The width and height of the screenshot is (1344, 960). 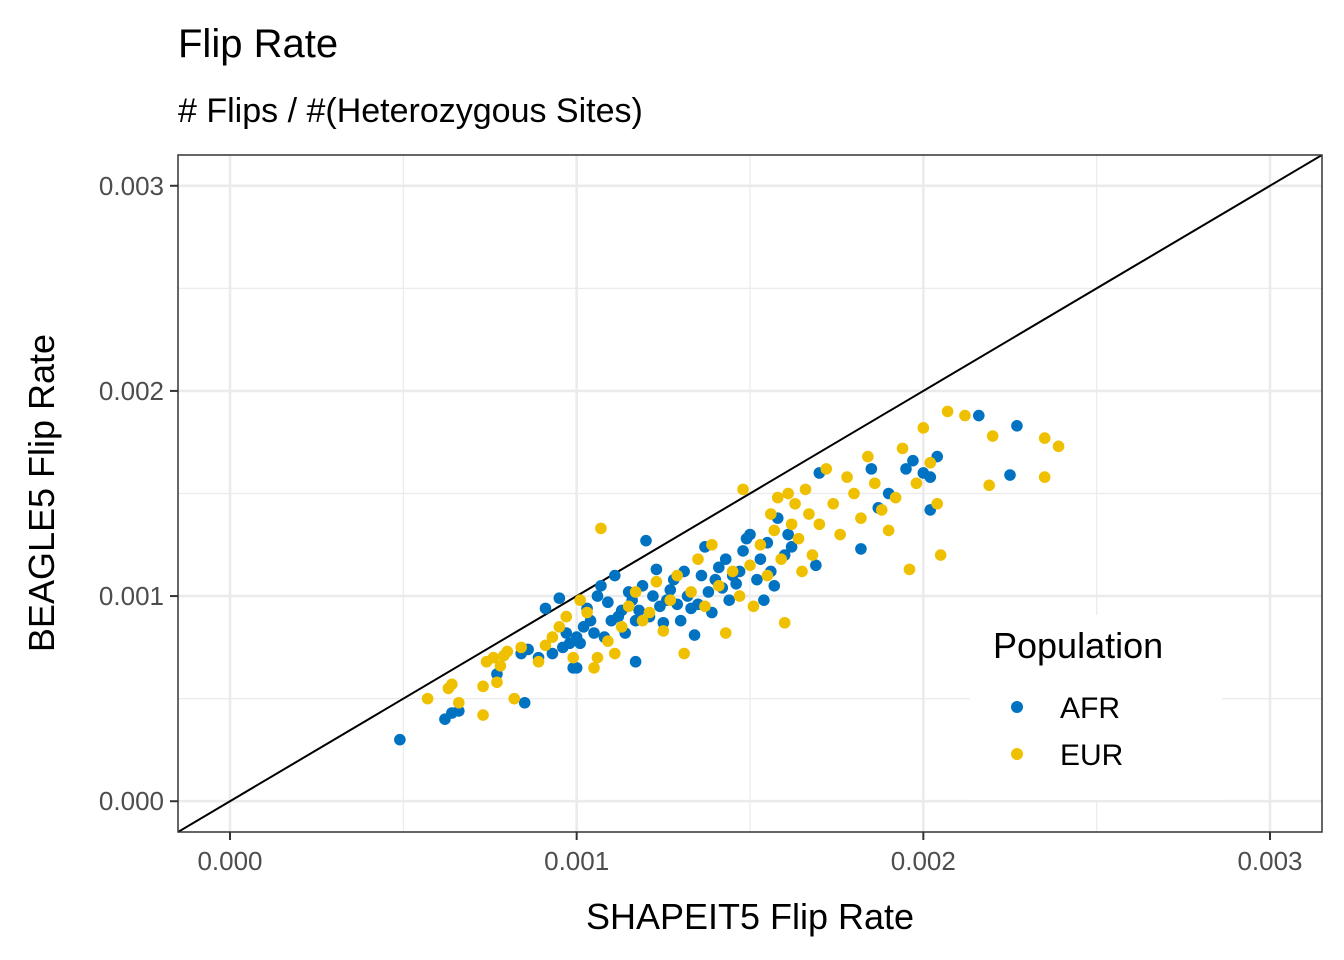 What do you see at coordinates (258, 44) in the screenshot?
I see `chart-title: Flip Rate` at bounding box center [258, 44].